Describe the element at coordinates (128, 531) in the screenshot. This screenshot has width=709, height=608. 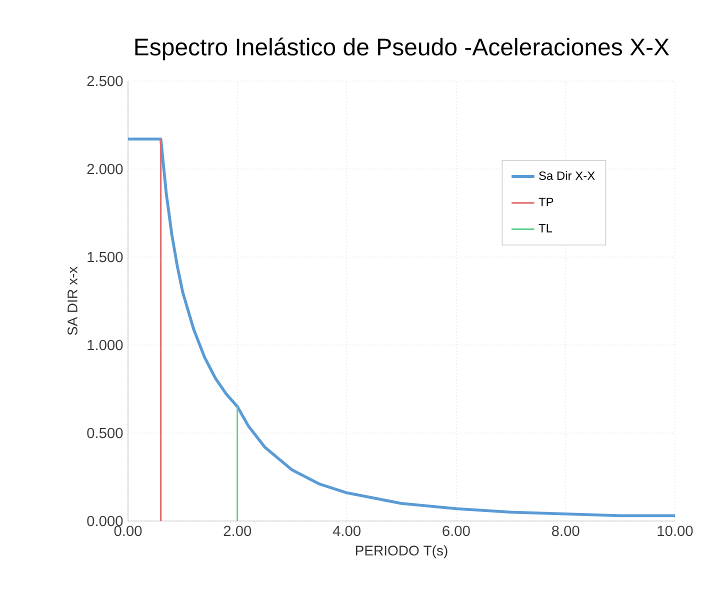
I see `x-tick-label: 0.00` at that location.